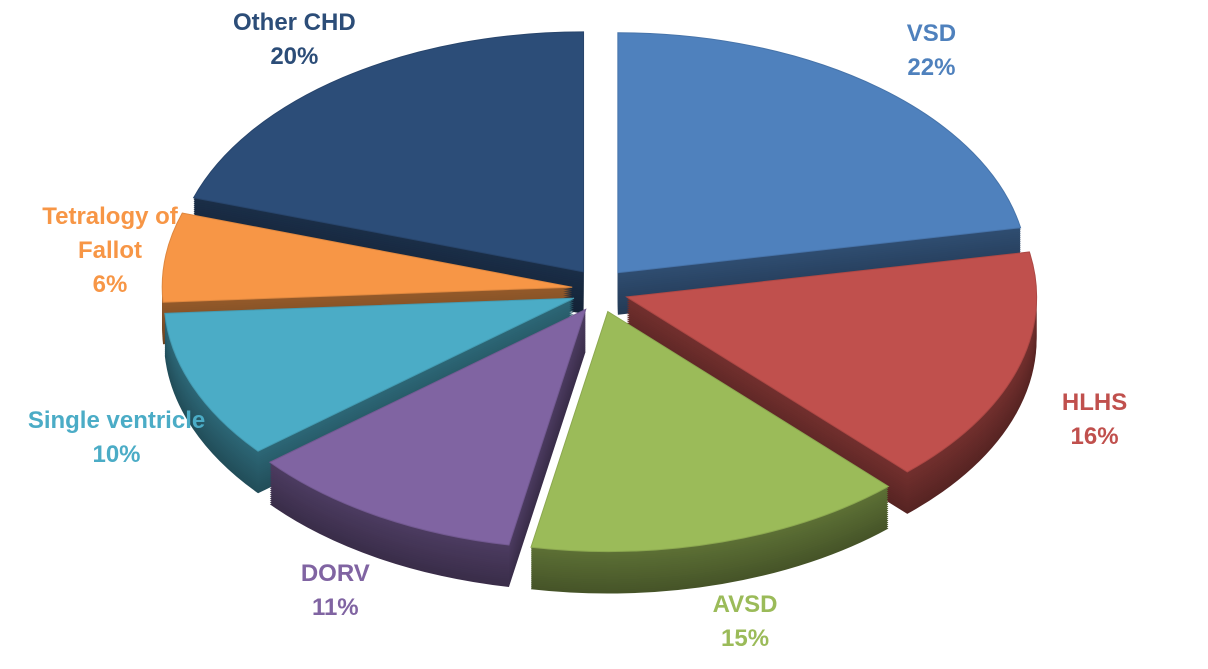 Image resolution: width=1208 pixels, height=669 pixels. I want to click on slice-label: Single ventricle 10%, so click(116, 438).